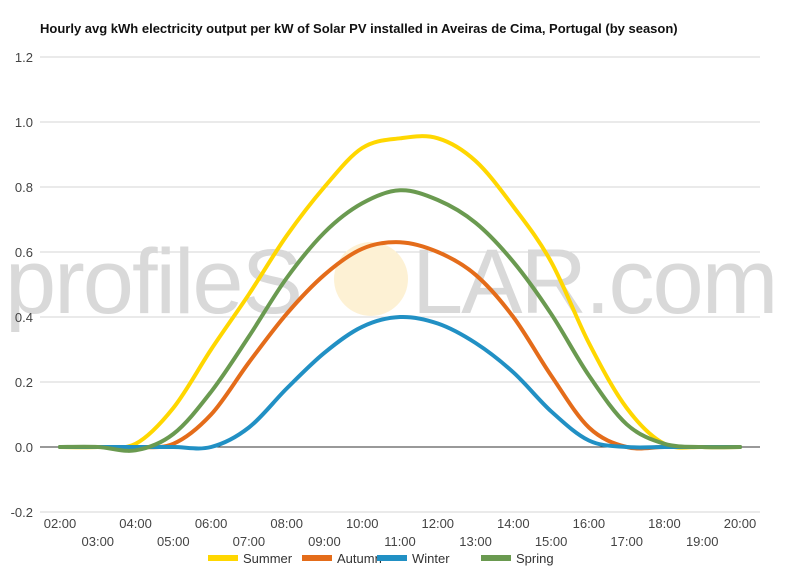 This screenshot has width=800, height=575. I want to click on legend-swatch-summer, so click(223, 558).